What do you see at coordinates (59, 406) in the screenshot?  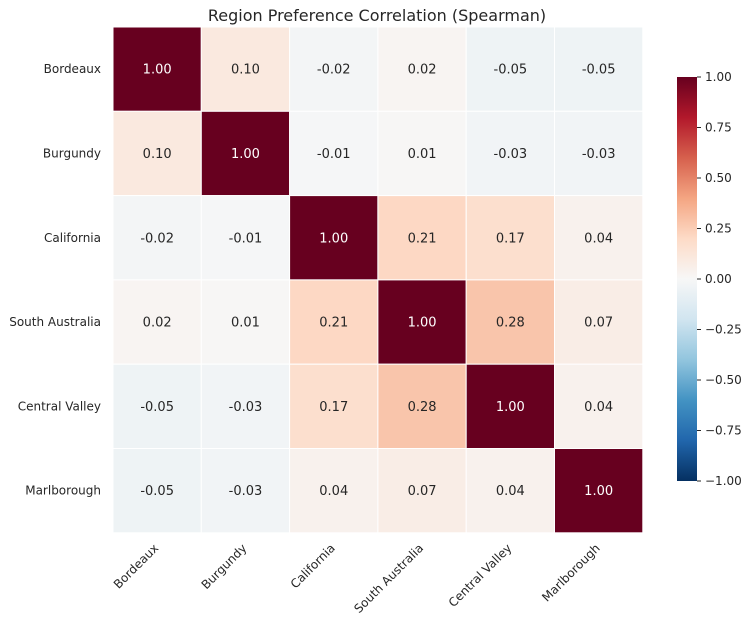 I see `y-tick-label: Central Valley` at bounding box center [59, 406].